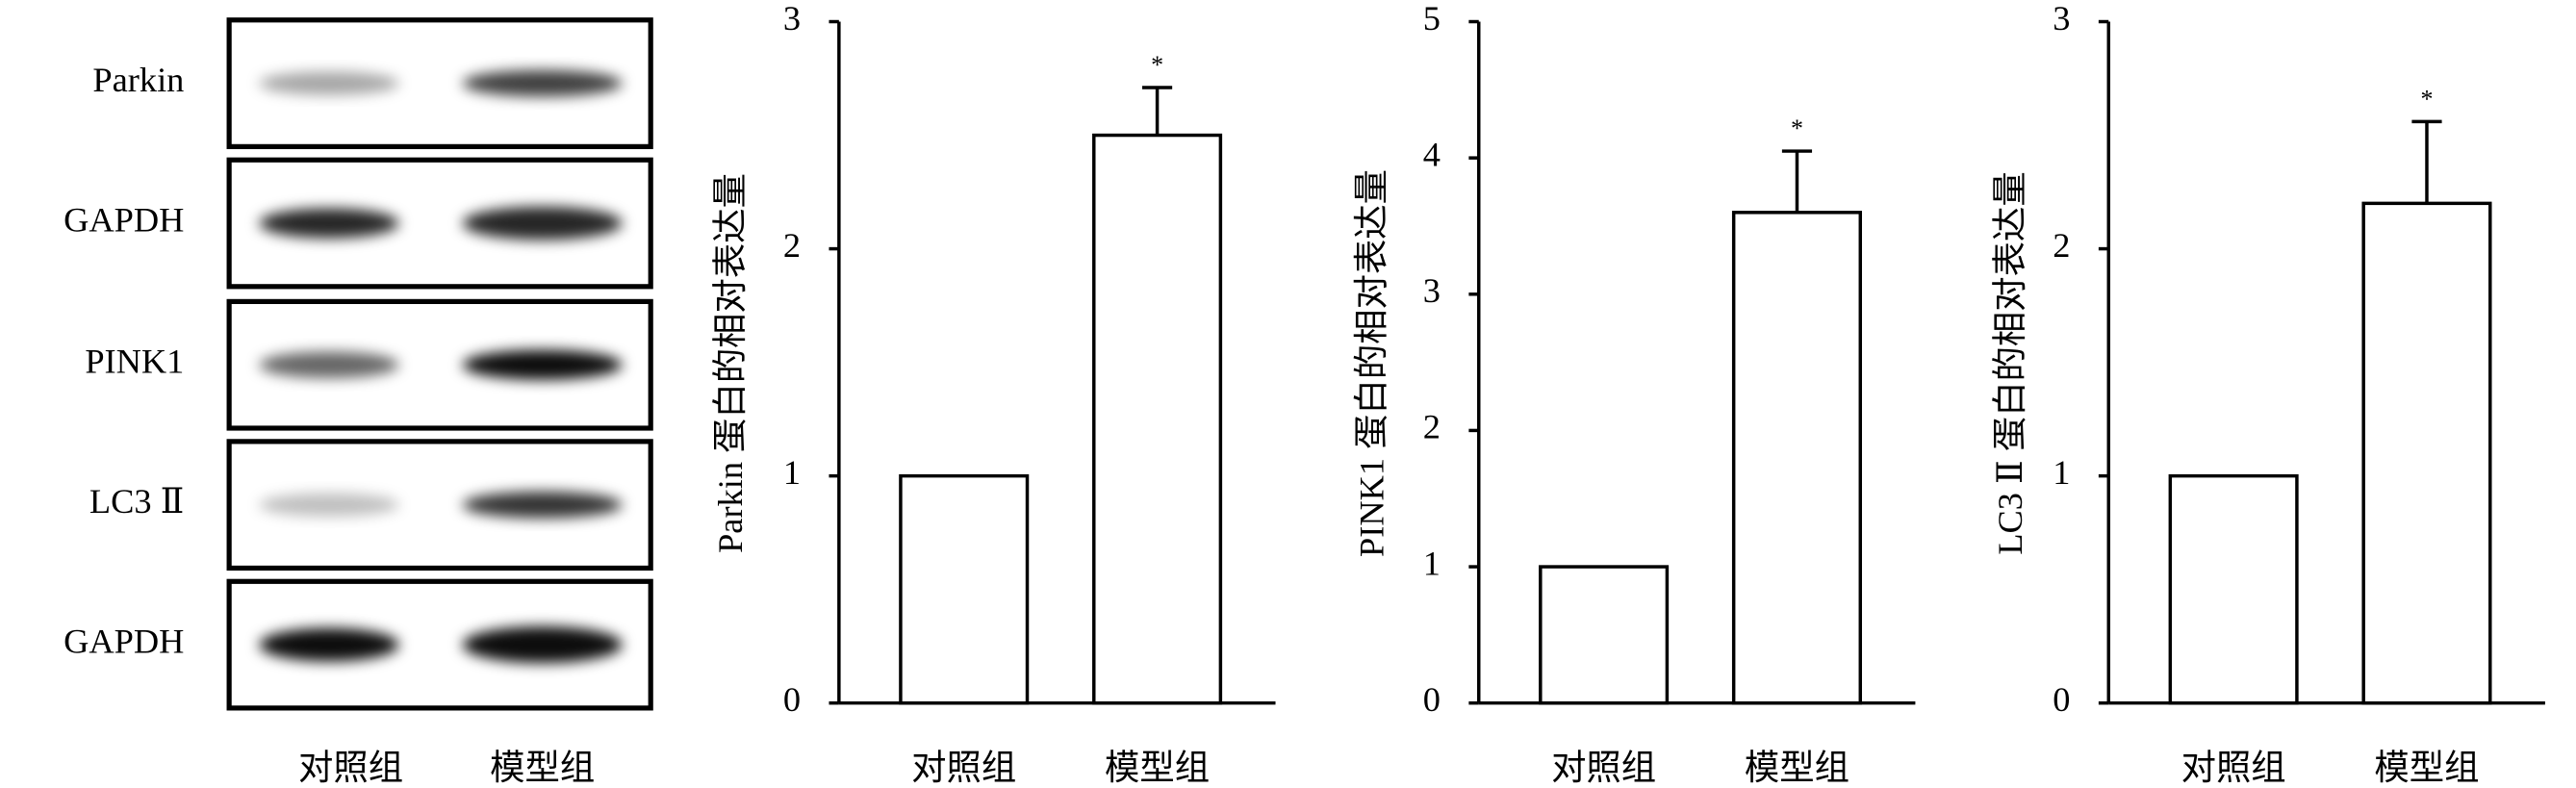 This screenshot has width=2576, height=788. Describe the element at coordinates (542, 768) in the screenshot. I see `blot-category: 模型组` at that location.